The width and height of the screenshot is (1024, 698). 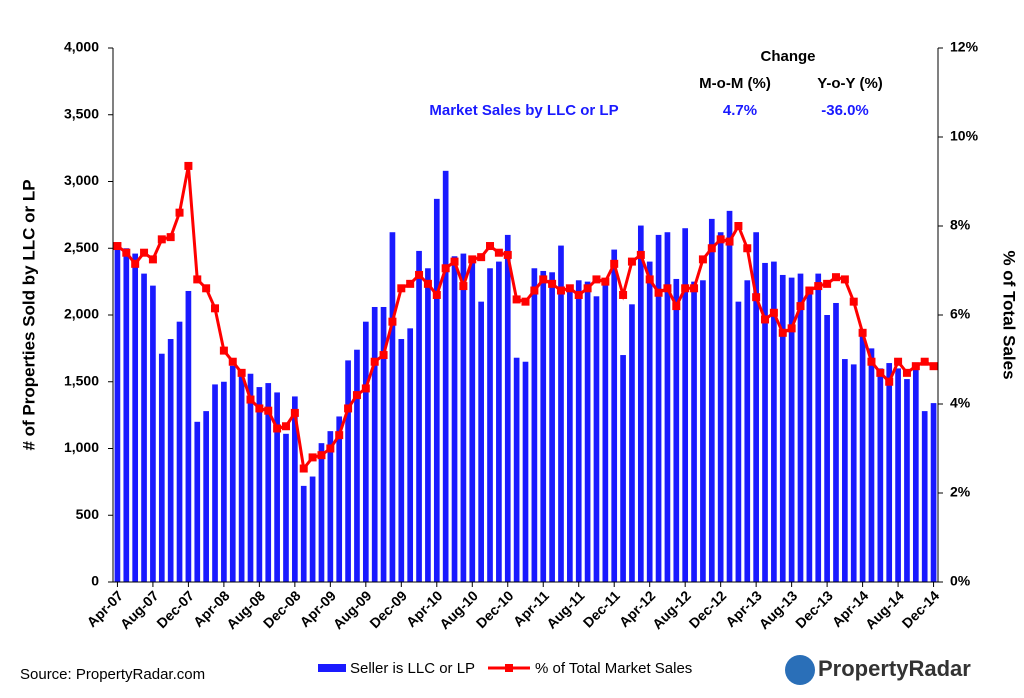 What do you see at coordinates (960, 492) in the screenshot?
I see `y2-tick-label: 2%` at bounding box center [960, 492].